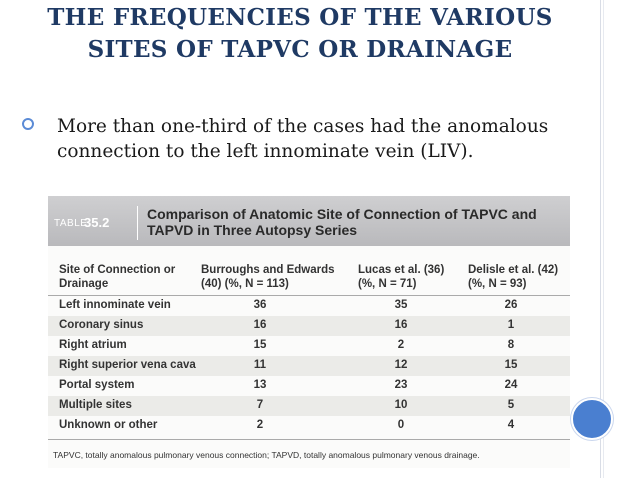 The width and height of the screenshot is (638, 478). I want to click on decorative-blue-circle-icon, so click(592, 419).